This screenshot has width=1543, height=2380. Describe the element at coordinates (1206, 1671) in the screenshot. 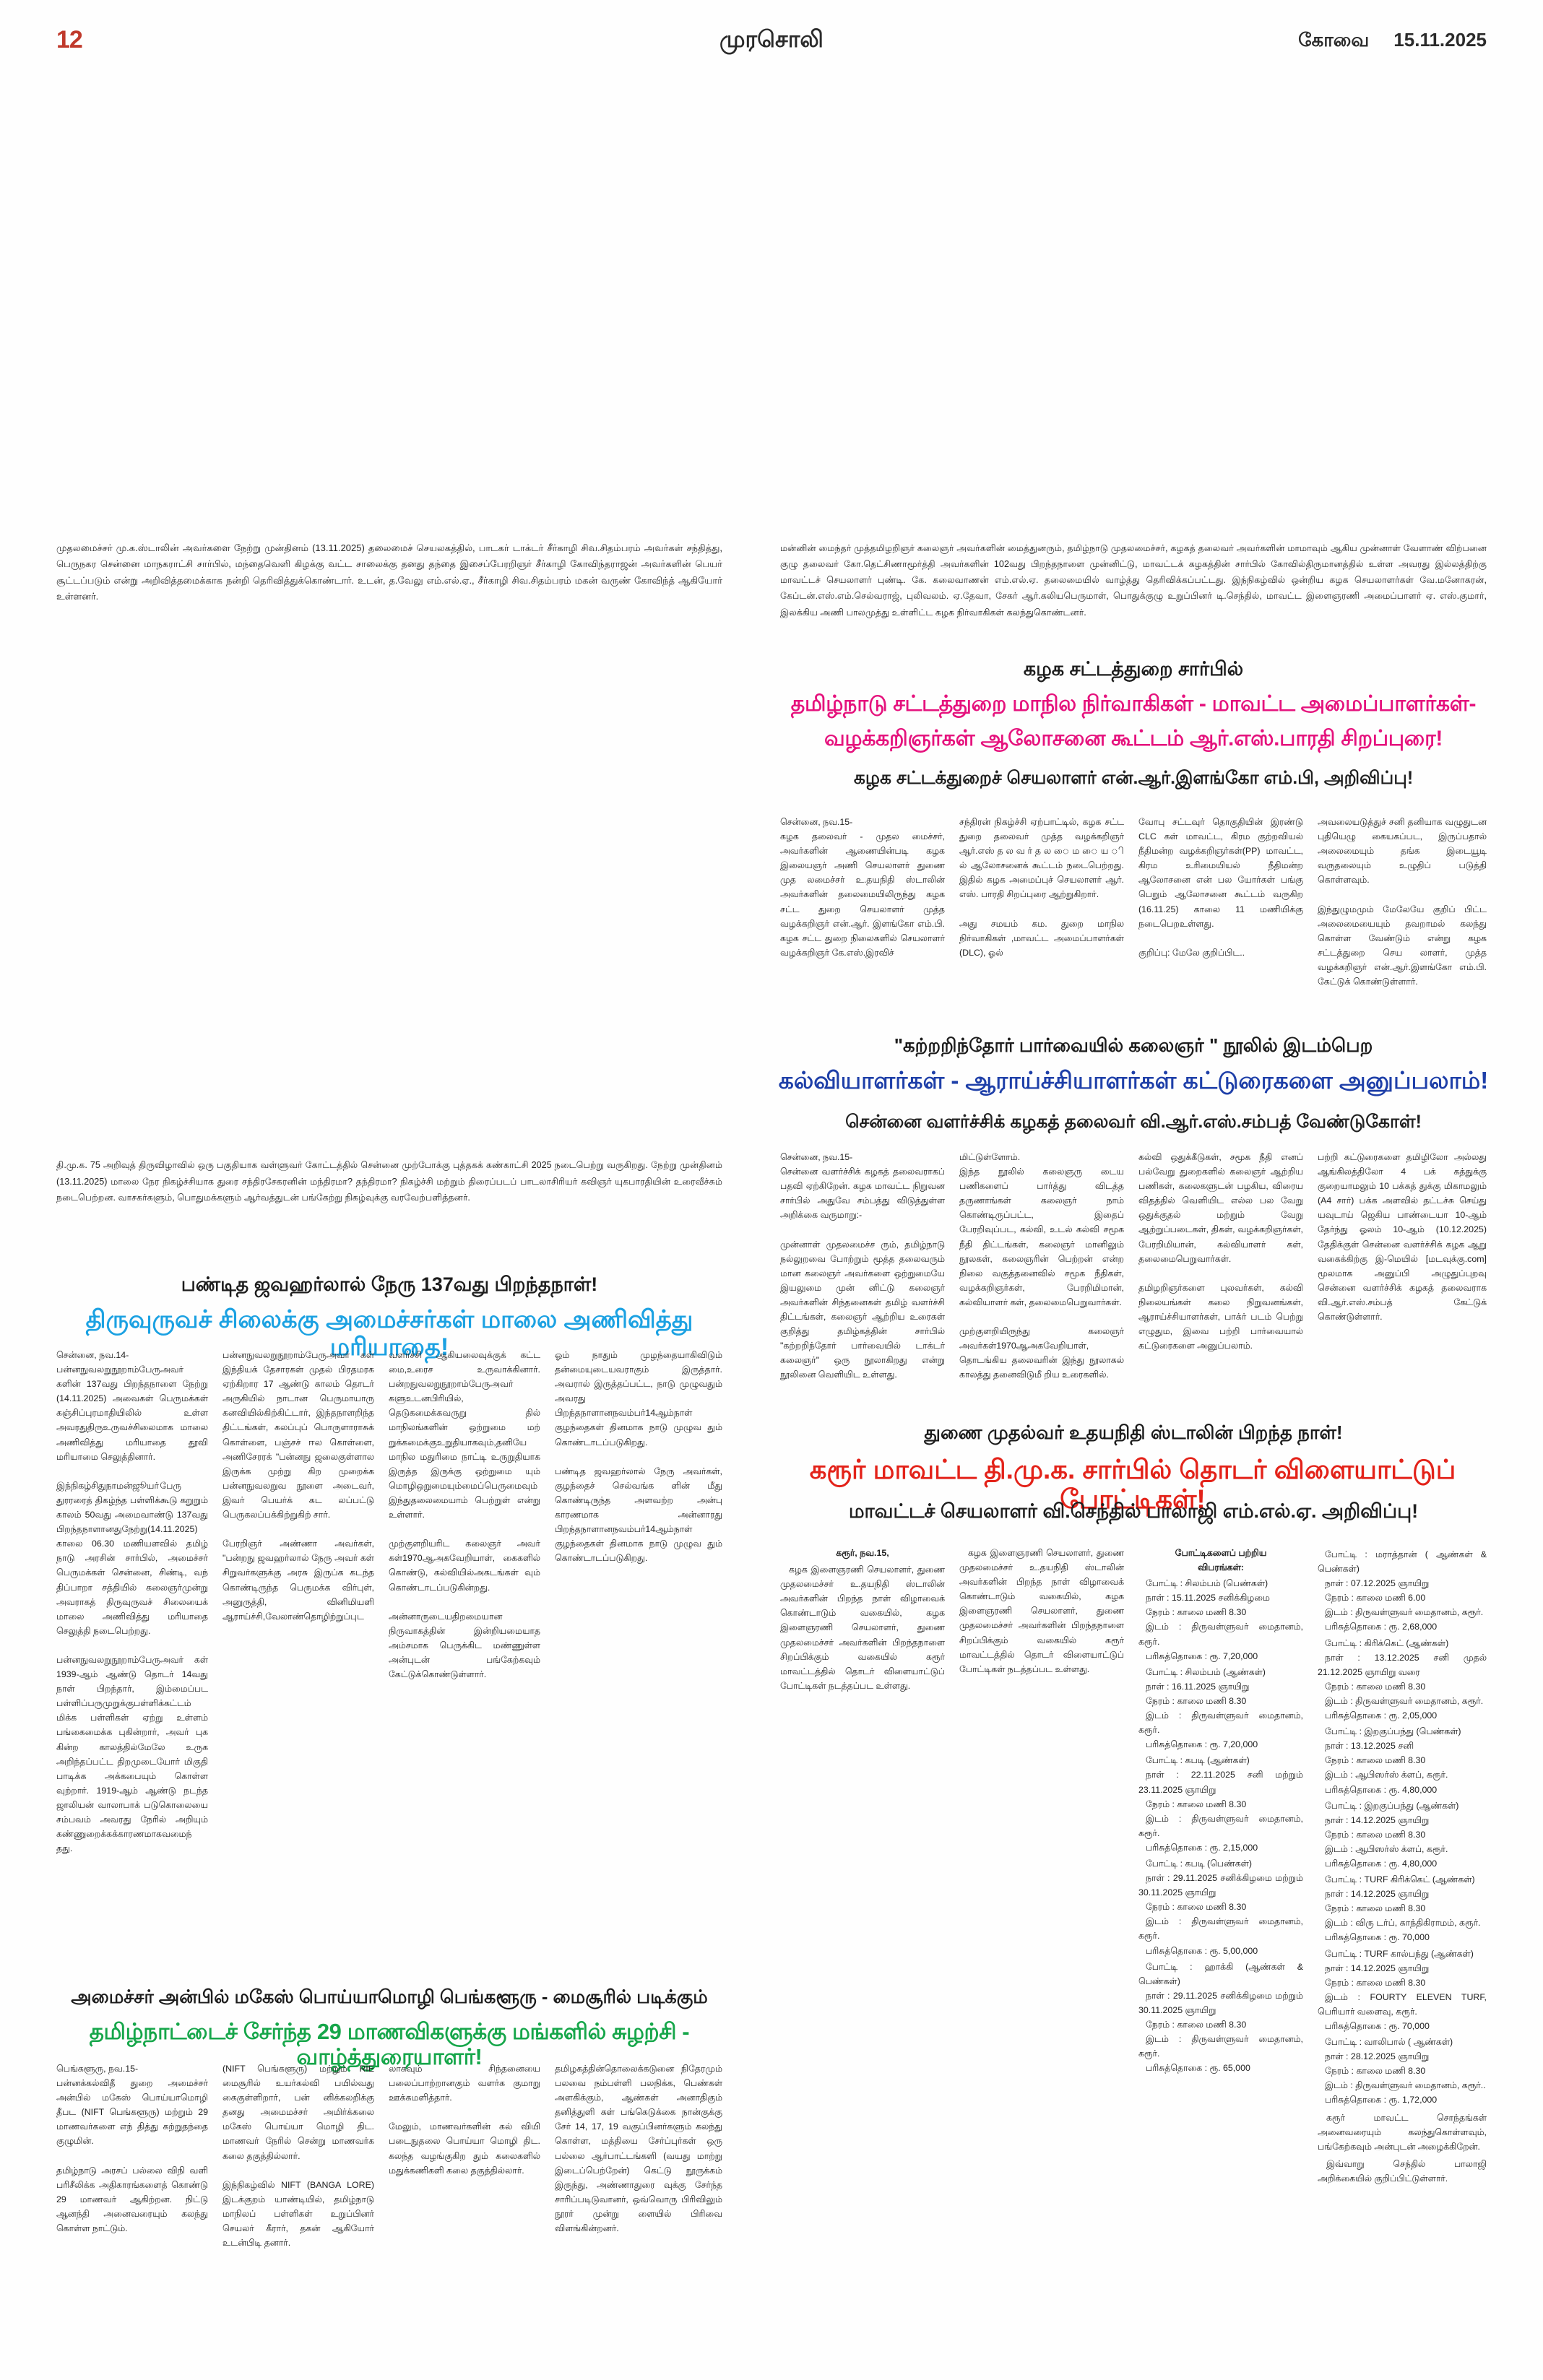

I see `sport-event-name: போட்டி : சிலம்பம் (ஆண்கள்)` at that location.